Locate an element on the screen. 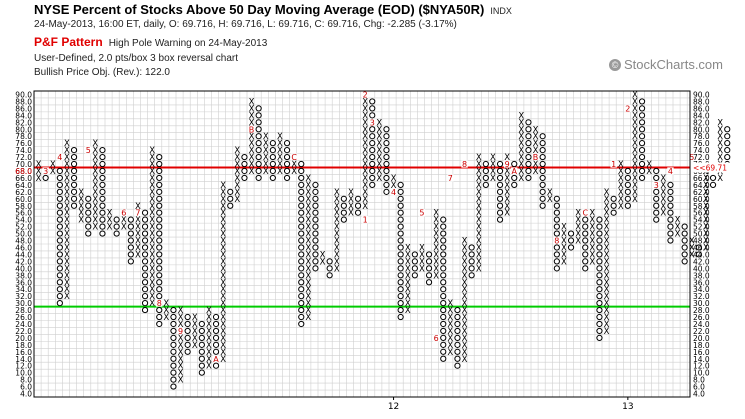 This screenshot has width=745, height=419. month-marker: 1 is located at coordinates (613, 164).